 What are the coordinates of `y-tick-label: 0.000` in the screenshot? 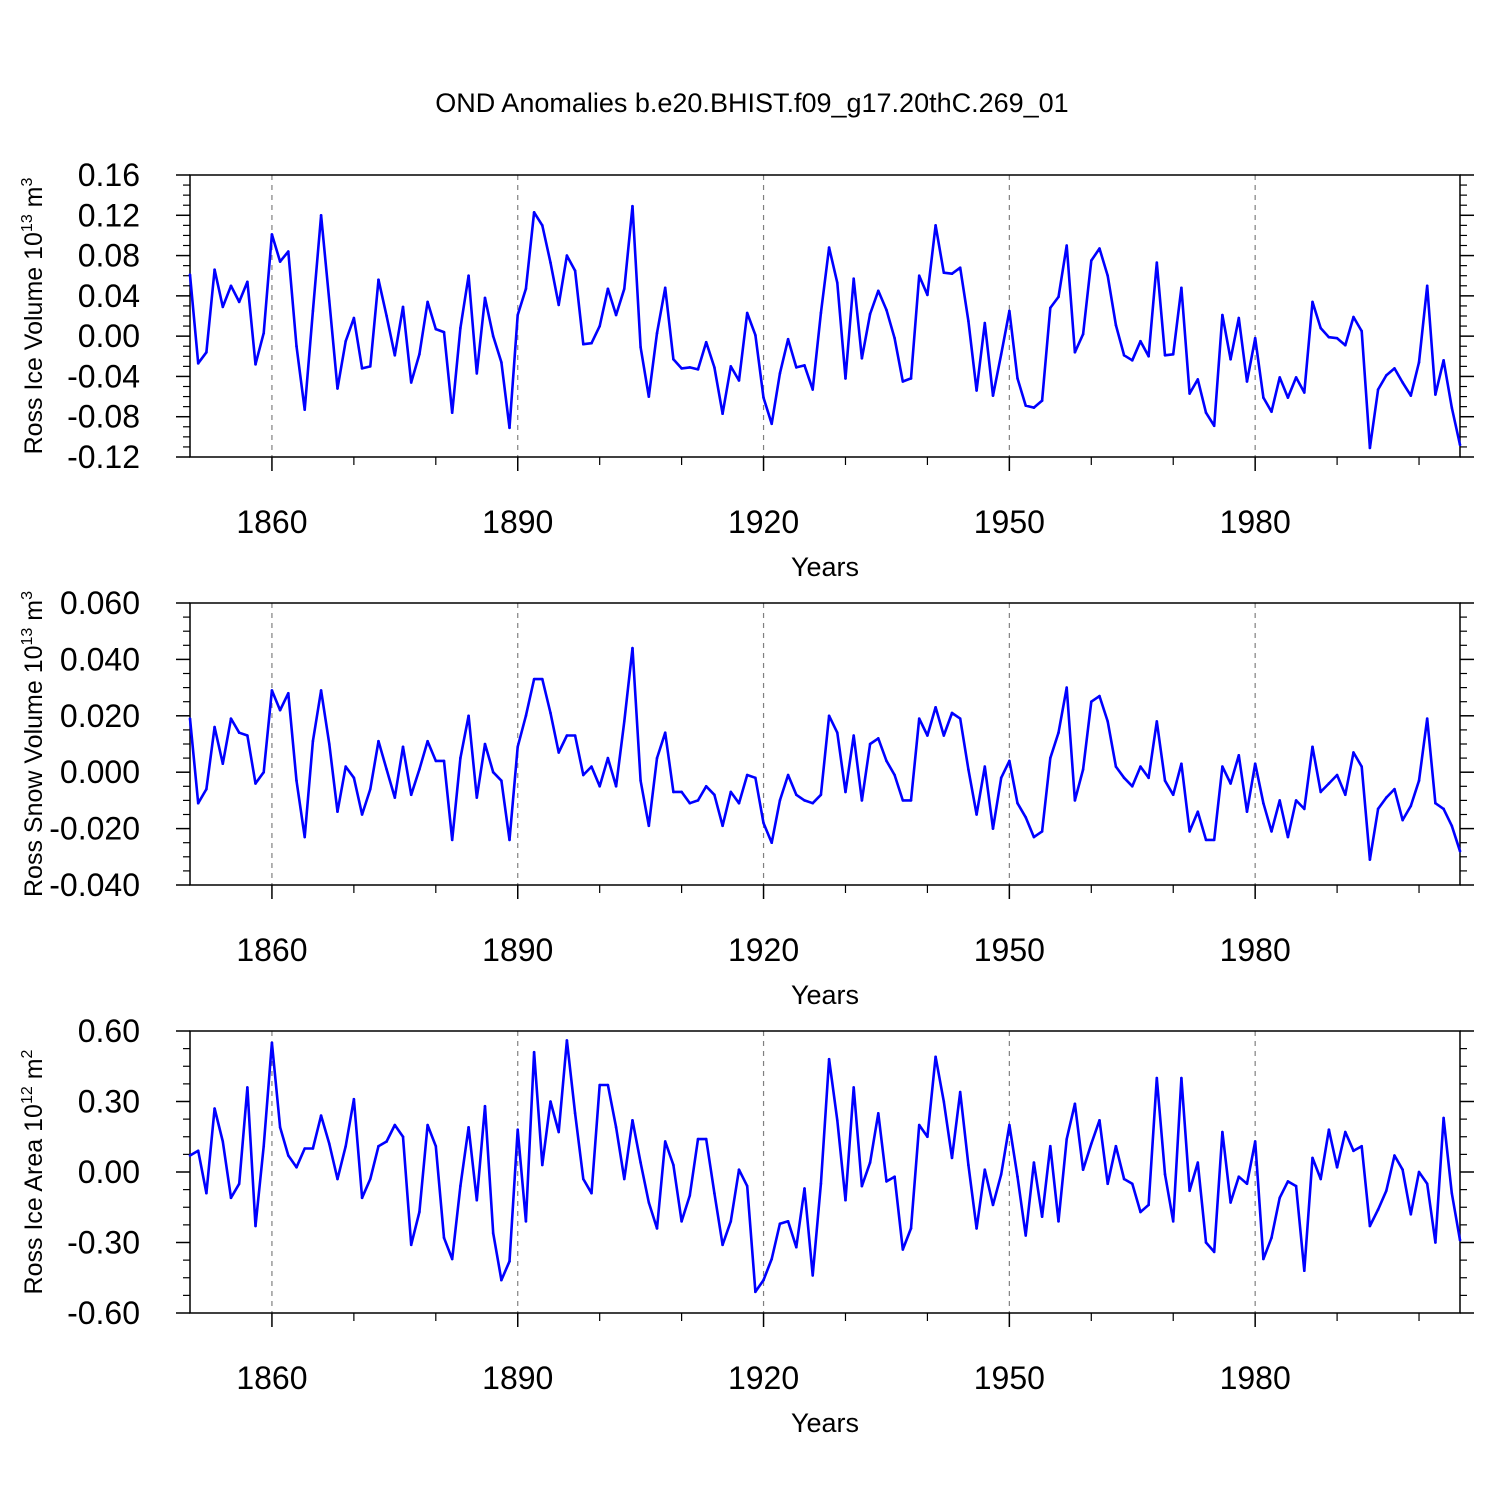 It's located at (100, 772).